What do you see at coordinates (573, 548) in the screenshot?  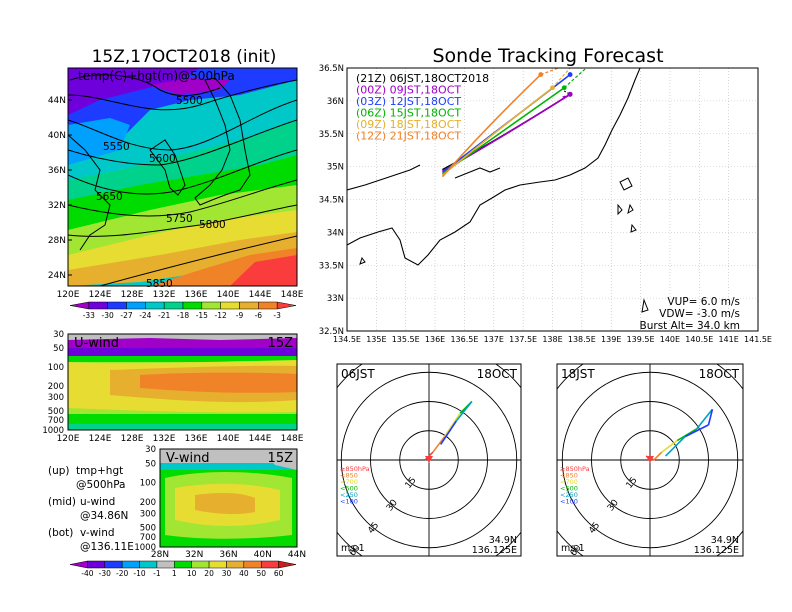 I see `hodo-unit: ms-1` at bounding box center [573, 548].